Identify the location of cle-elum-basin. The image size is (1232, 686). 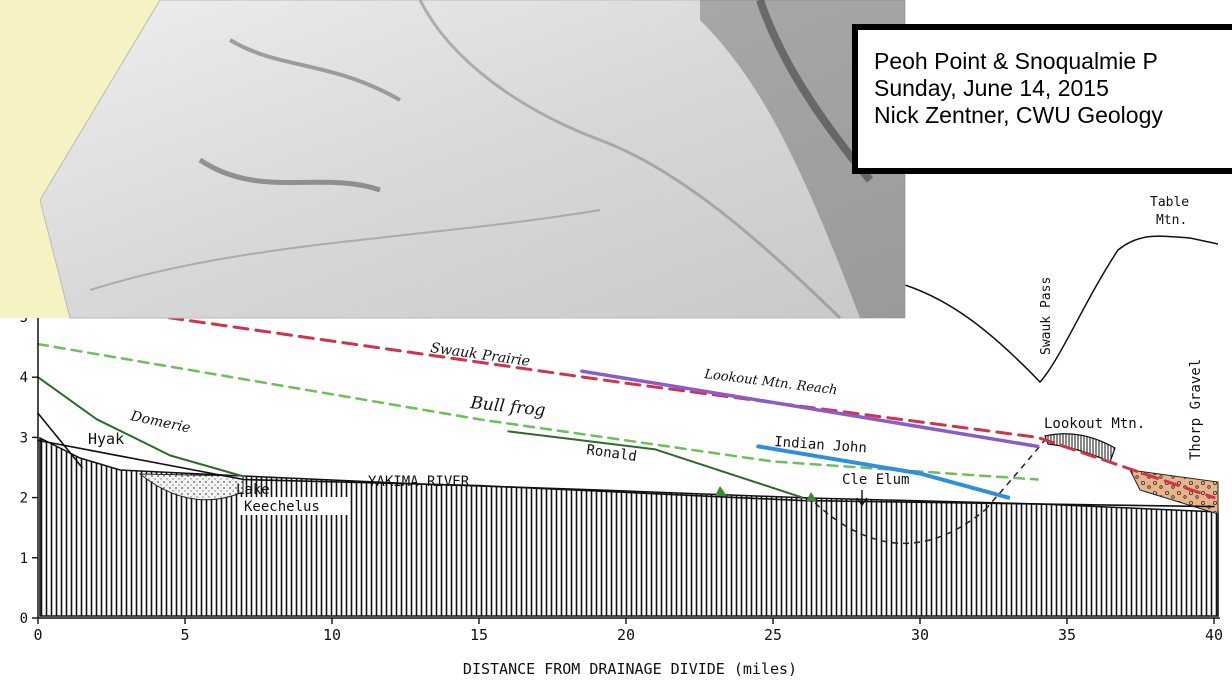
(900, 523).